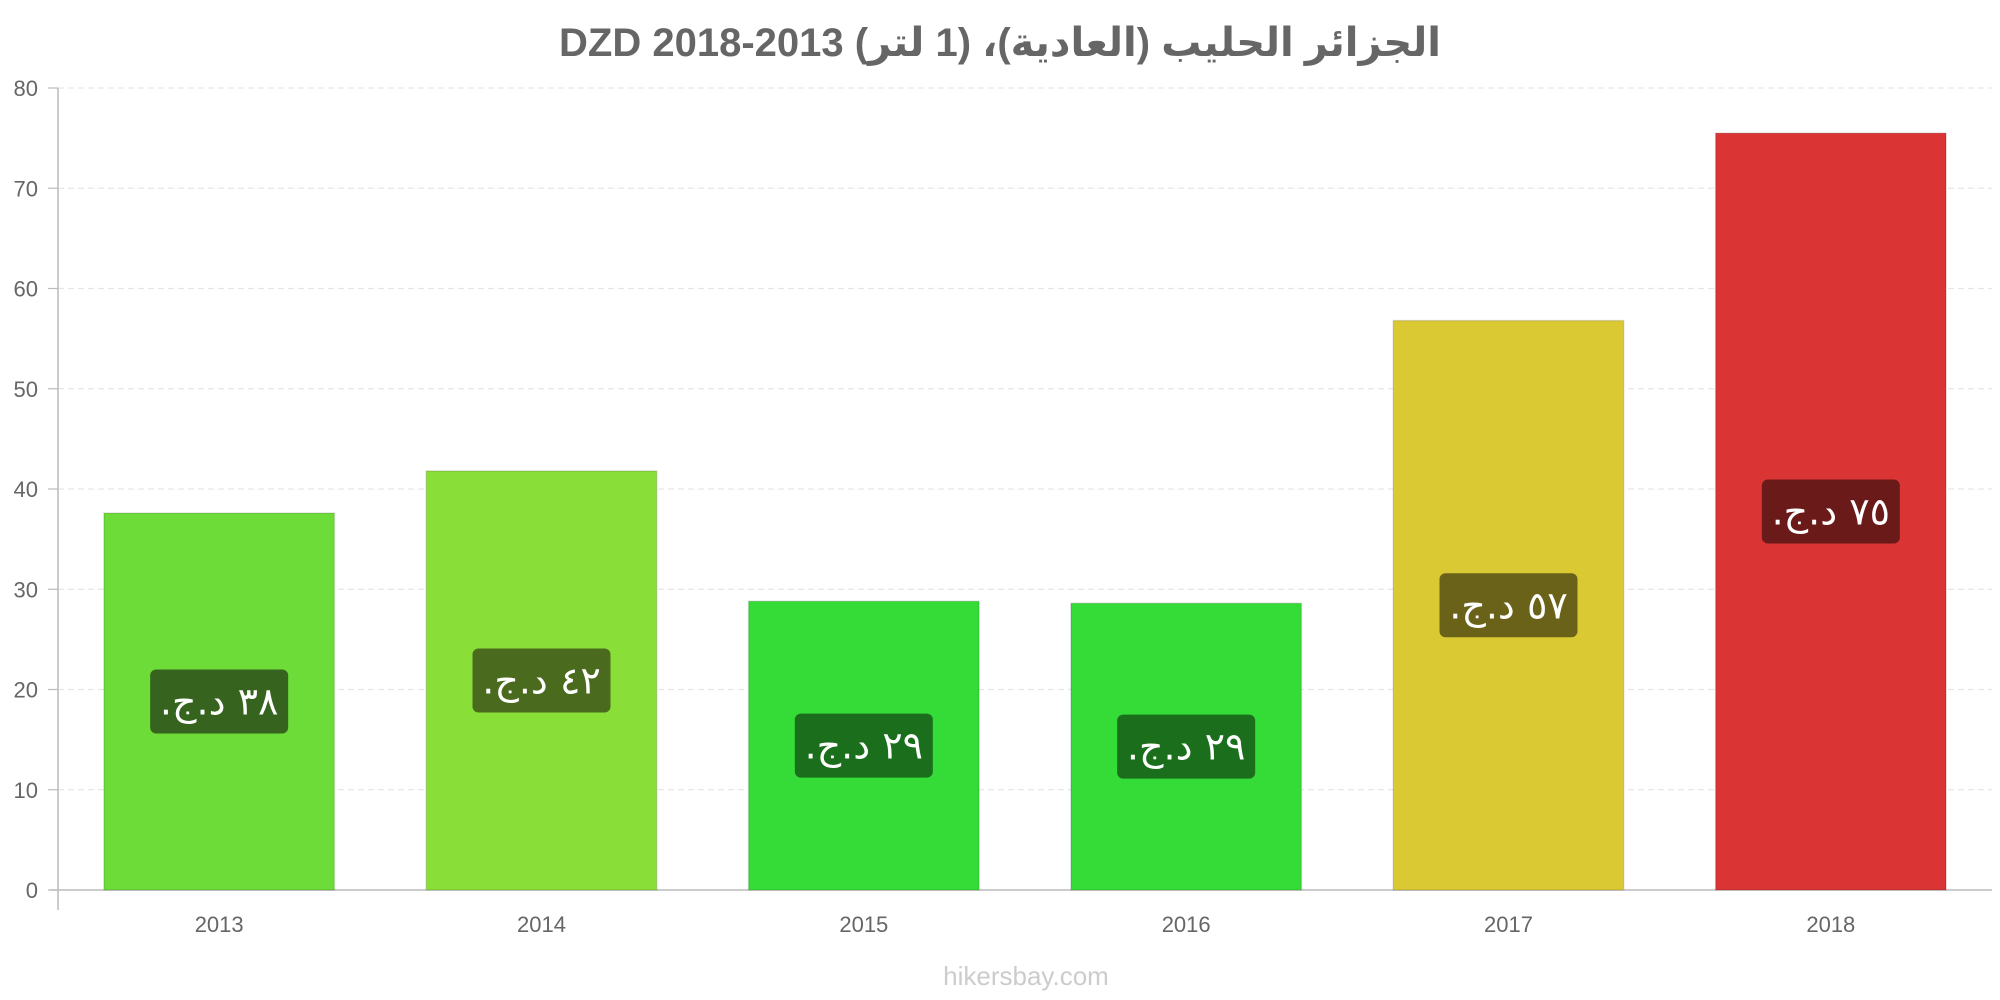 Image resolution: width=2000 pixels, height=1000 pixels. What do you see at coordinates (26, 289) in the screenshot?
I see `y-tick-label: 60` at bounding box center [26, 289].